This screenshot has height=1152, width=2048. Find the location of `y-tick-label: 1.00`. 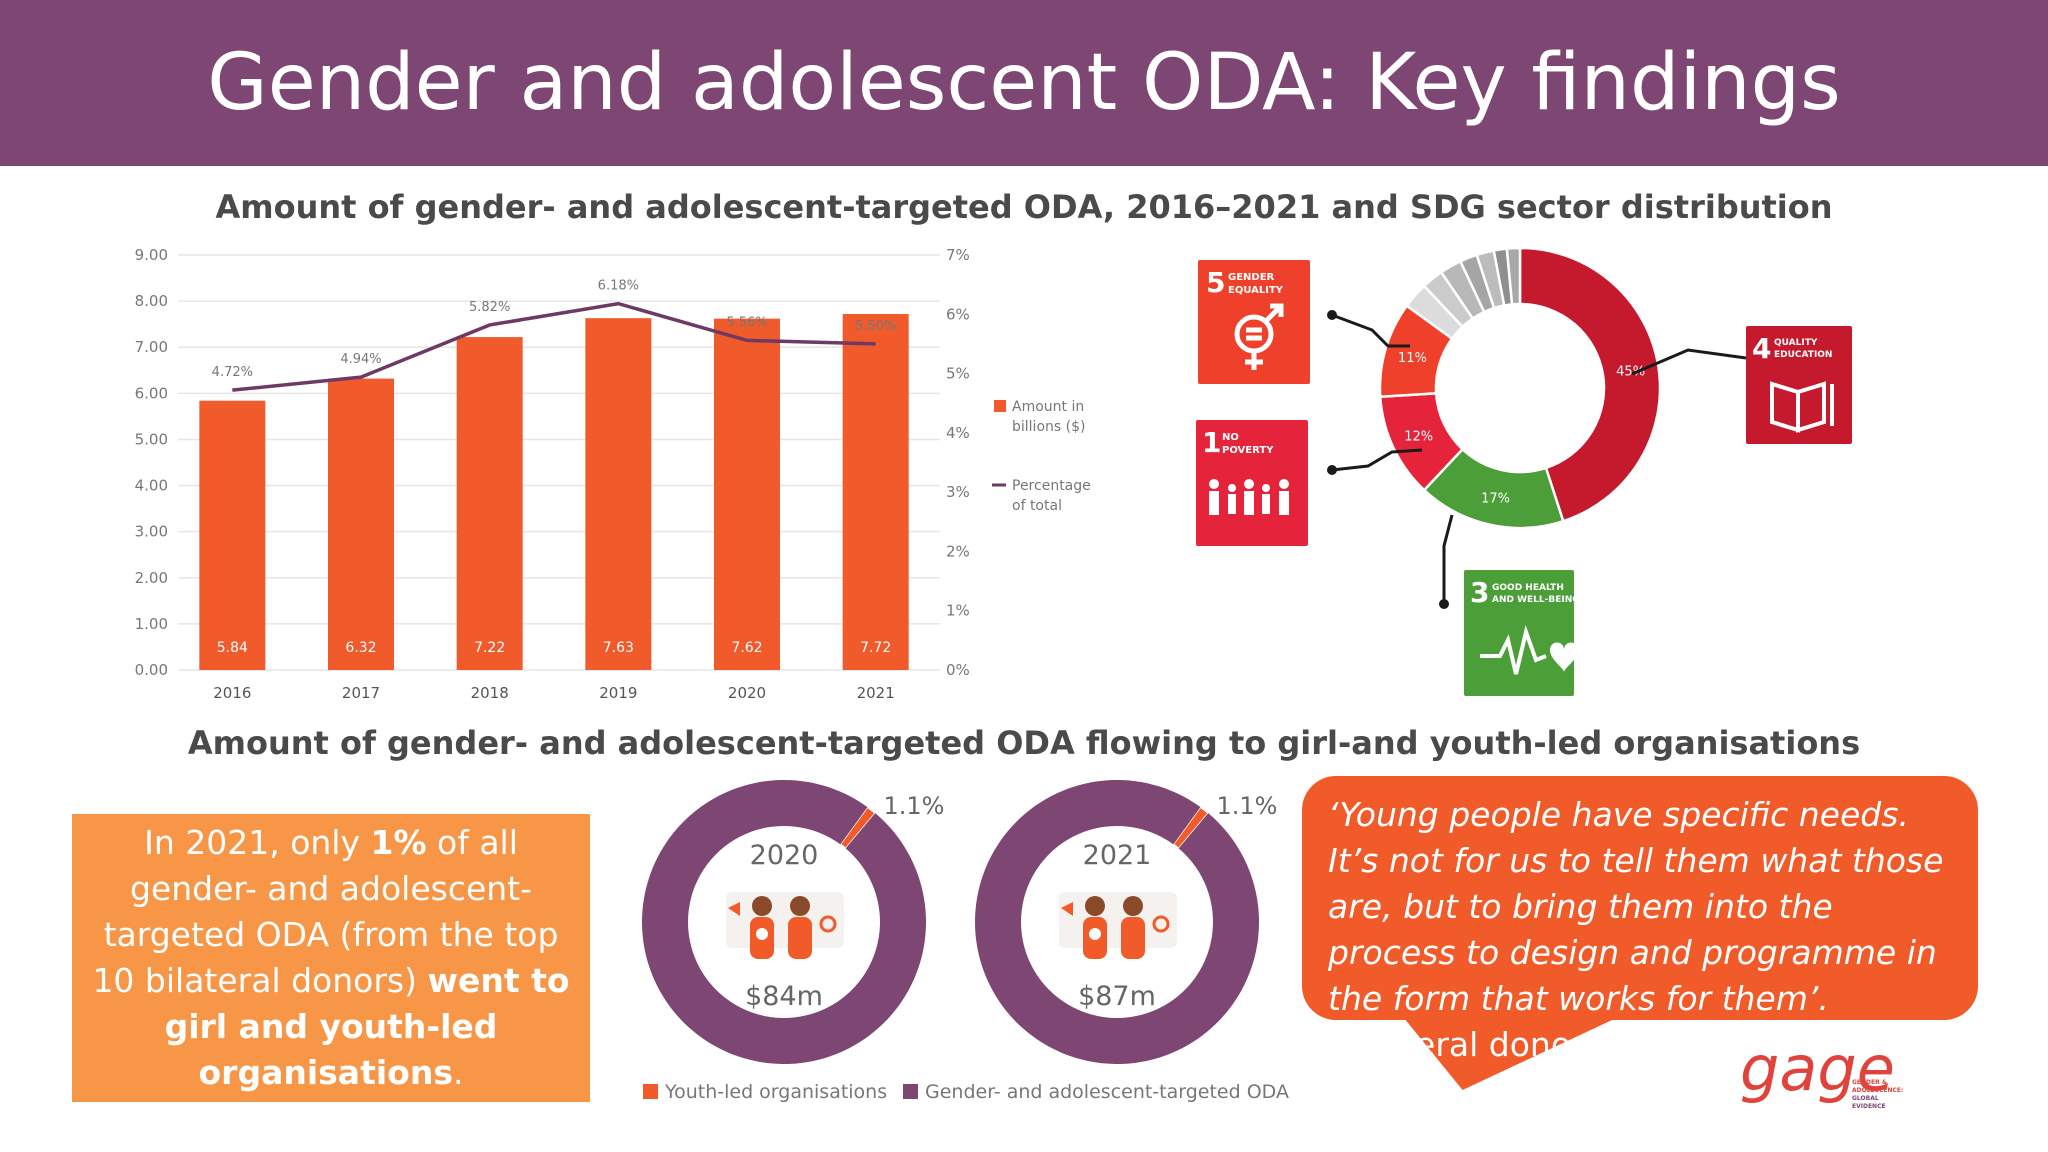

y-tick-label: 1.00 is located at coordinates (151, 624).